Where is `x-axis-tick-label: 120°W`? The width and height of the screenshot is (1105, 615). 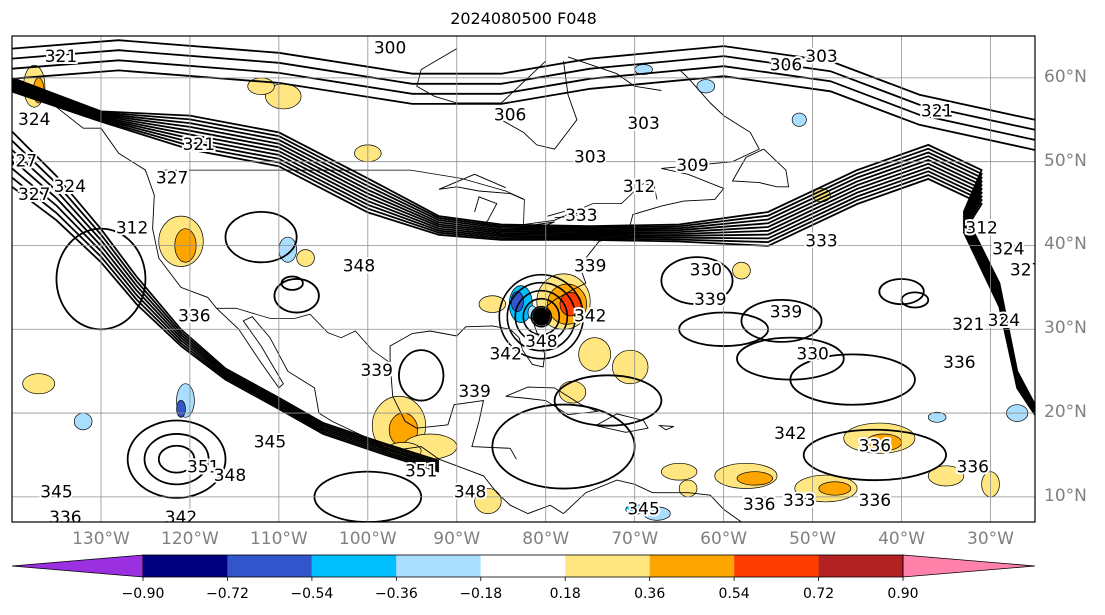 x-axis-tick-label: 120°W is located at coordinates (190, 539).